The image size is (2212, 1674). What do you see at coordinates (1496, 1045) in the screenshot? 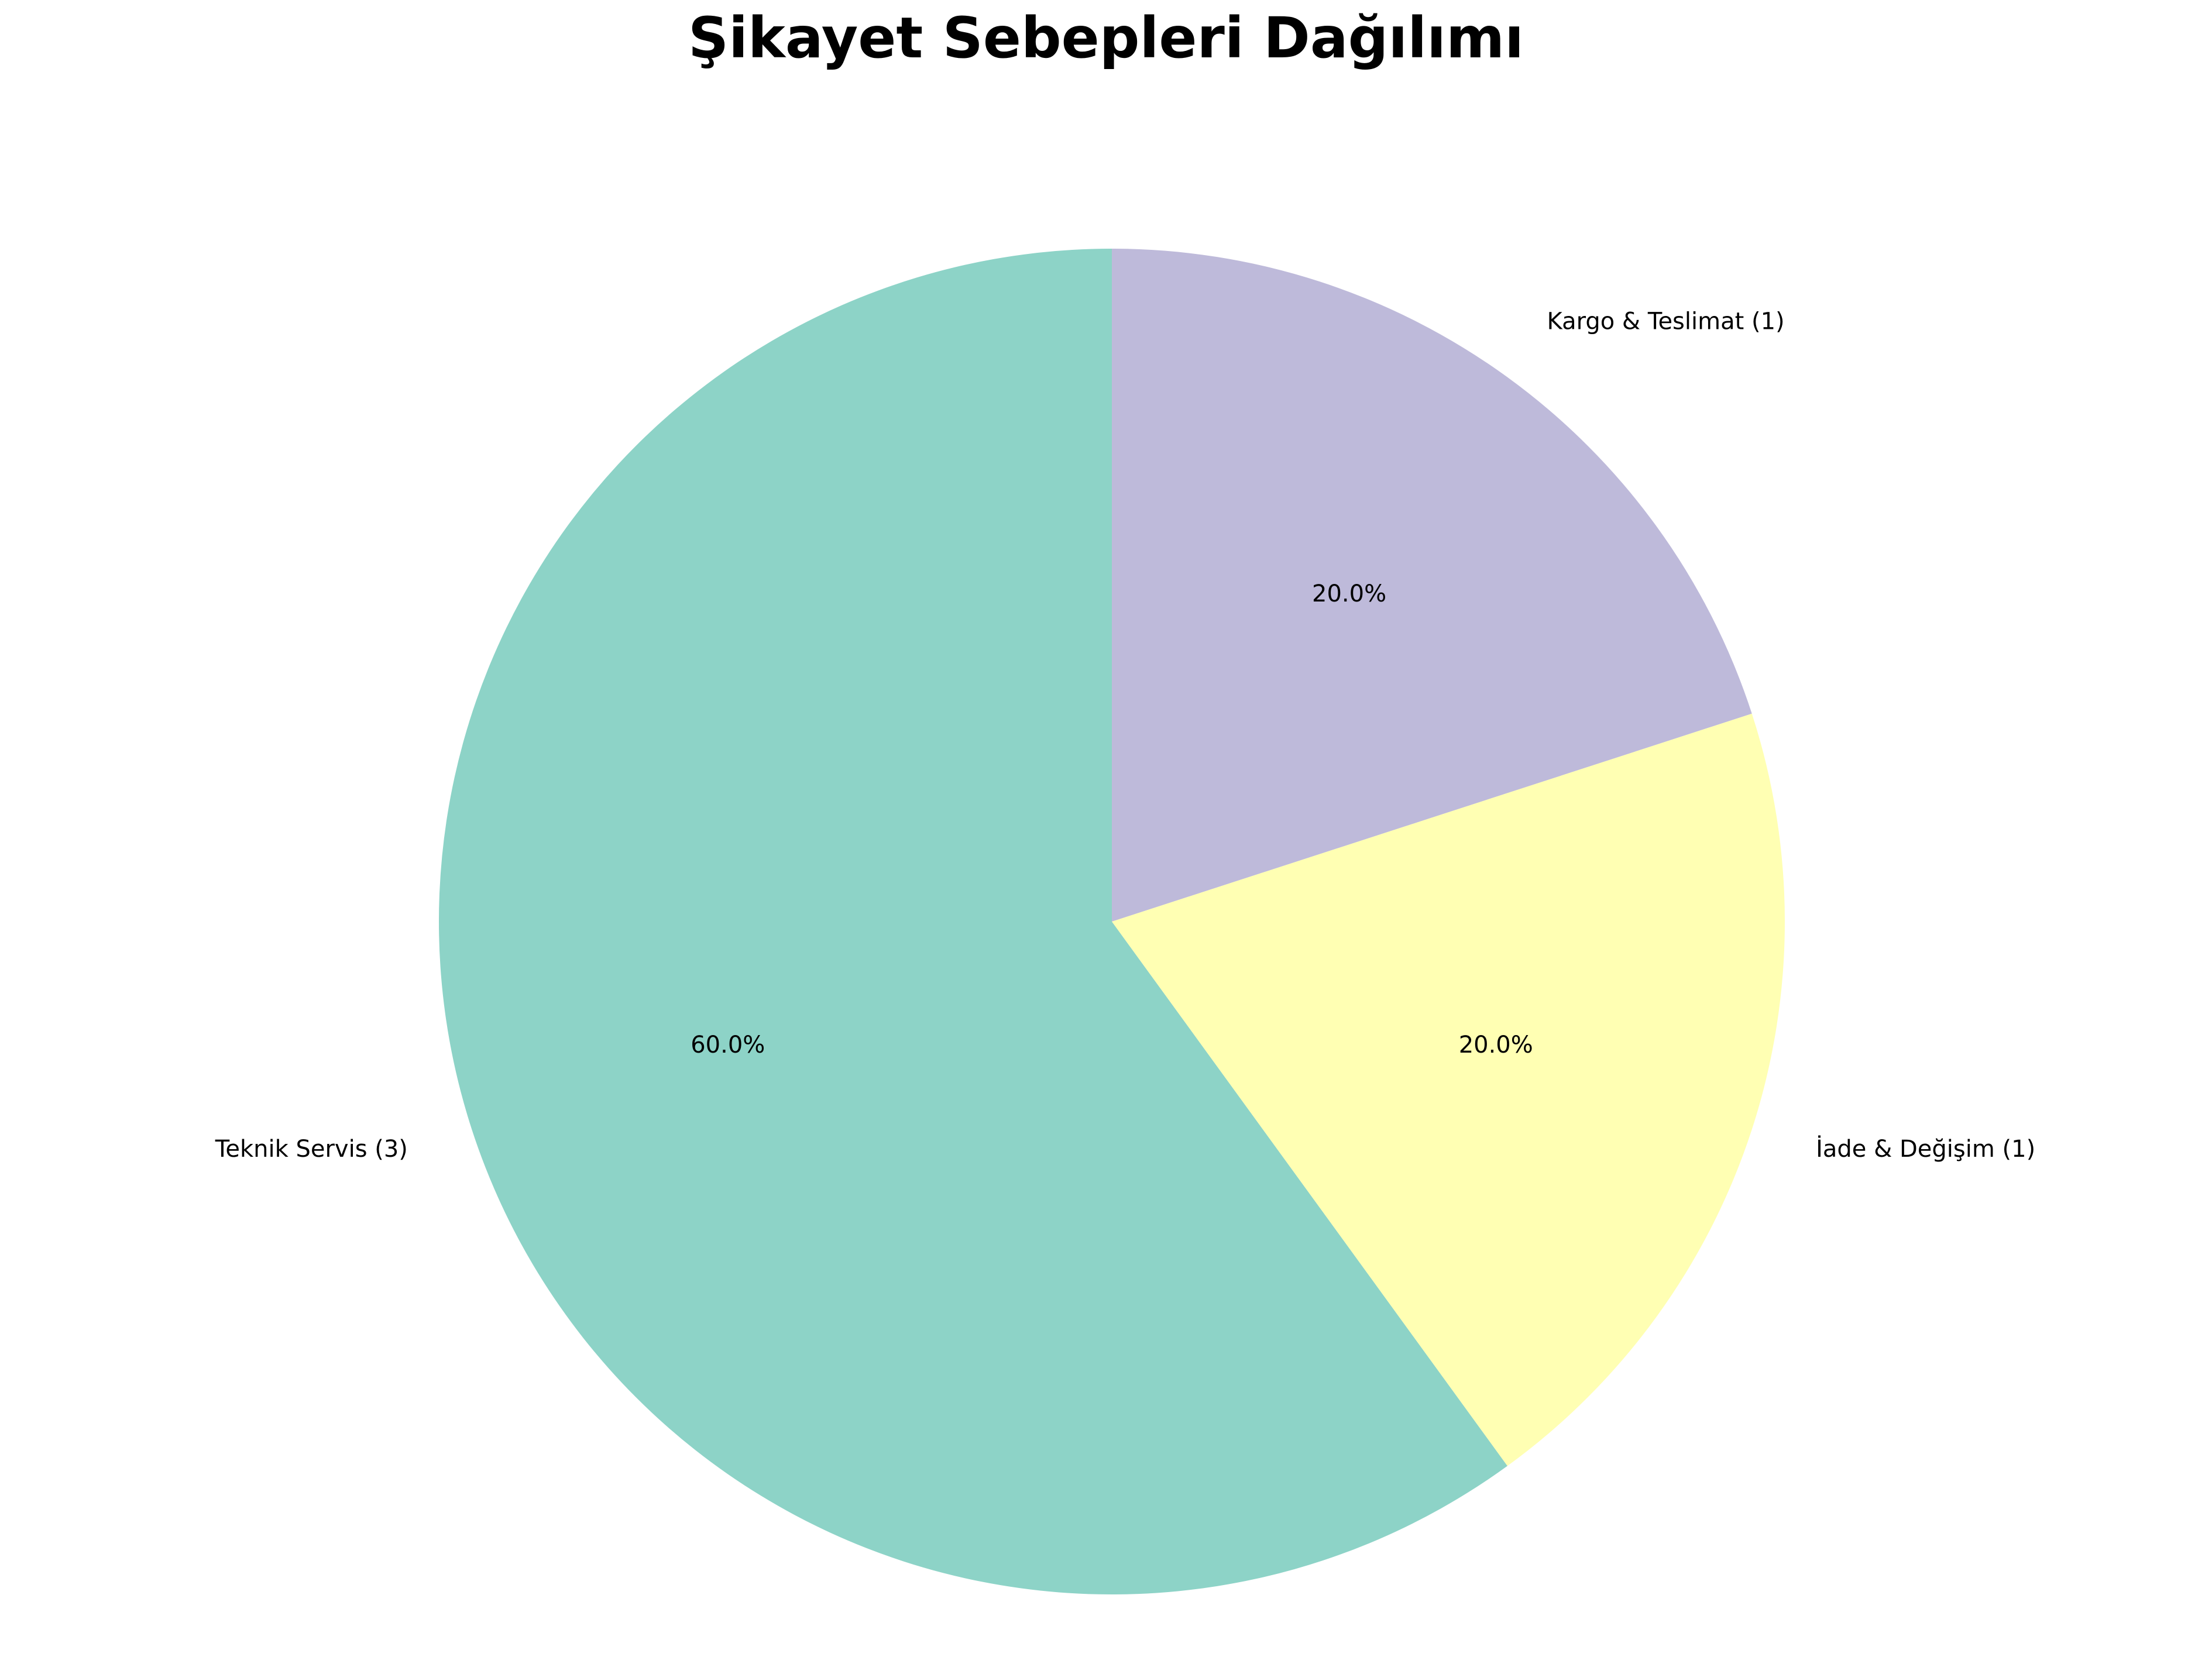
I see `slice-percent-iade-degisim: 20.0%` at bounding box center [1496, 1045].